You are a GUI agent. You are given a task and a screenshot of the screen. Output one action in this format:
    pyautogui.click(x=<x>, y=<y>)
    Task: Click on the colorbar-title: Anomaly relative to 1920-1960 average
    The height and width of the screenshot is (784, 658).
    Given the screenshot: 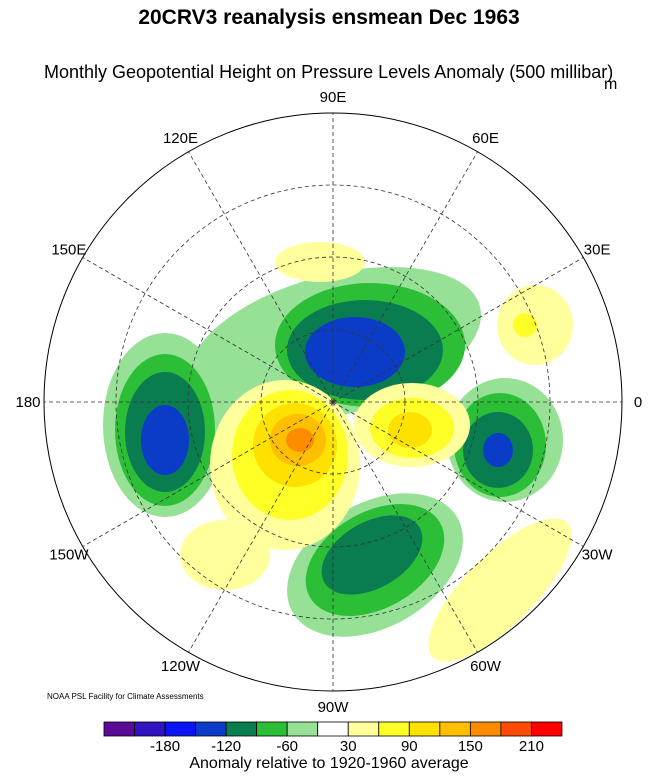 What is the action you would take?
    pyautogui.click(x=329, y=763)
    